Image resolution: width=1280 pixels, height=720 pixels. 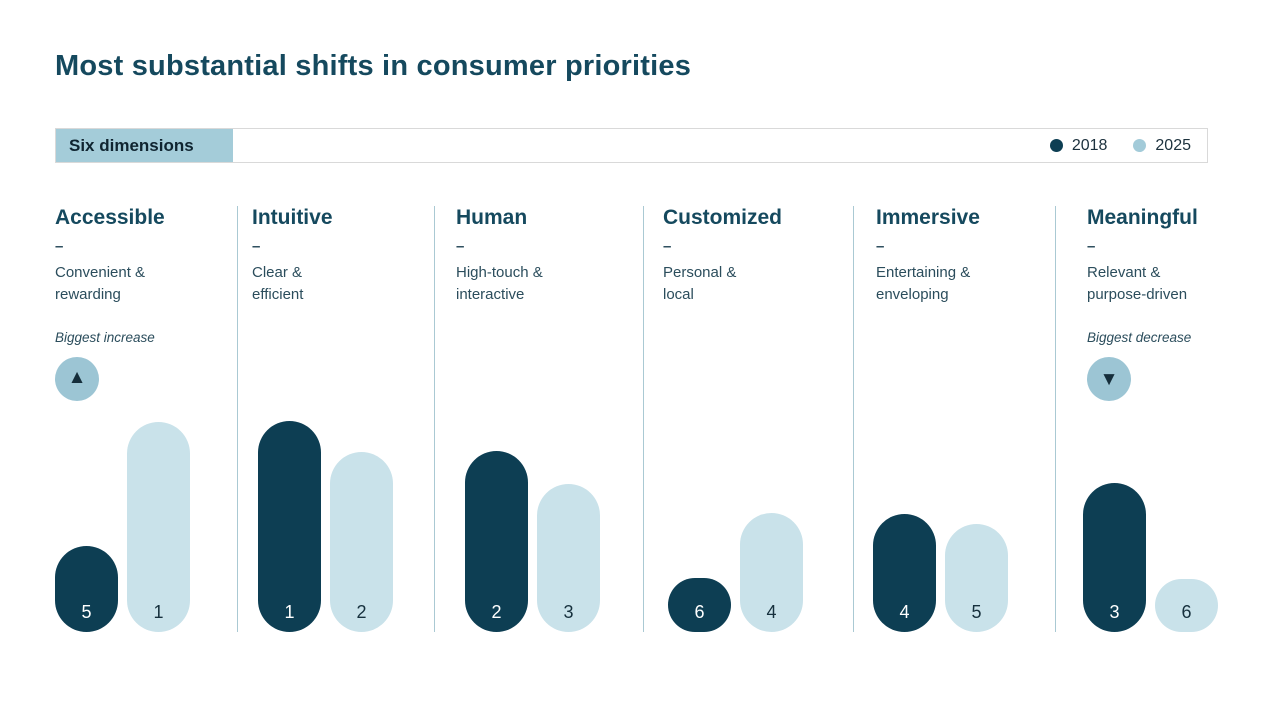 What do you see at coordinates (1114, 557) in the screenshot?
I see `bar-2018: 3` at bounding box center [1114, 557].